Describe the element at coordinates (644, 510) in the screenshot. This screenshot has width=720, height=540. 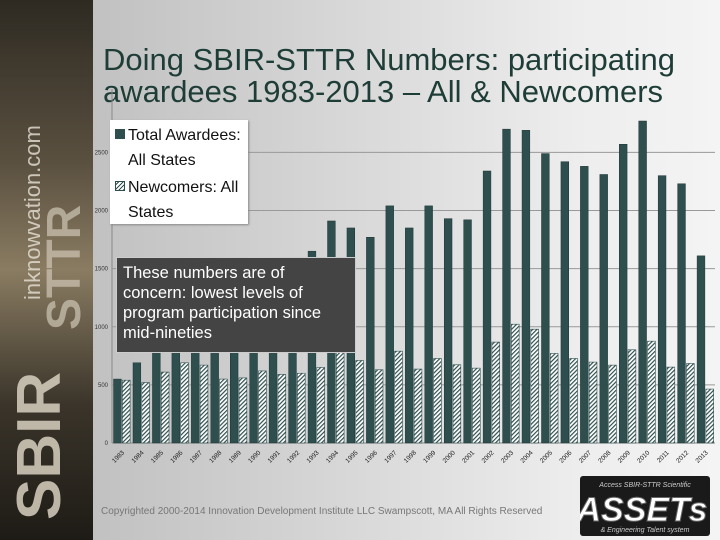
I see `assets-wordmark: ASSETs` at that location.